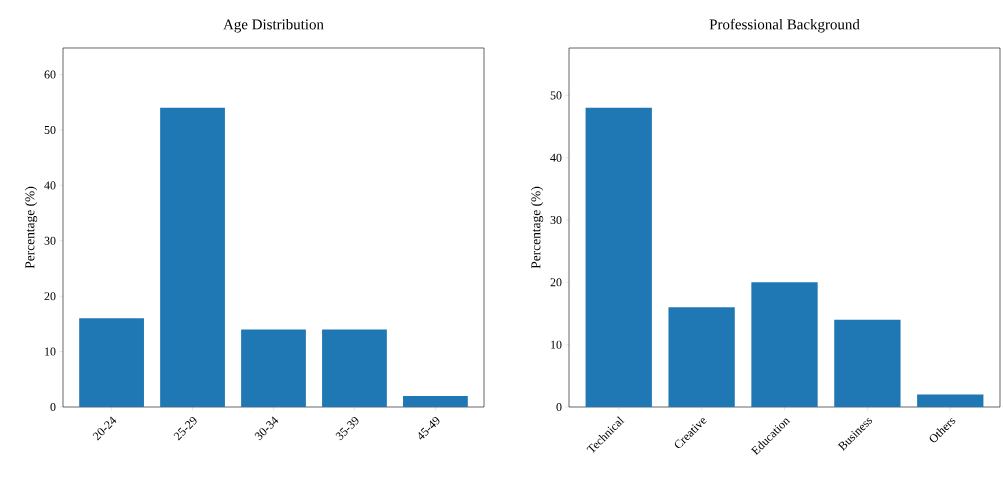 The width and height of the screenshot is (1003, 479). I want to click on chart-title: Professional Background, so click(784, 25).